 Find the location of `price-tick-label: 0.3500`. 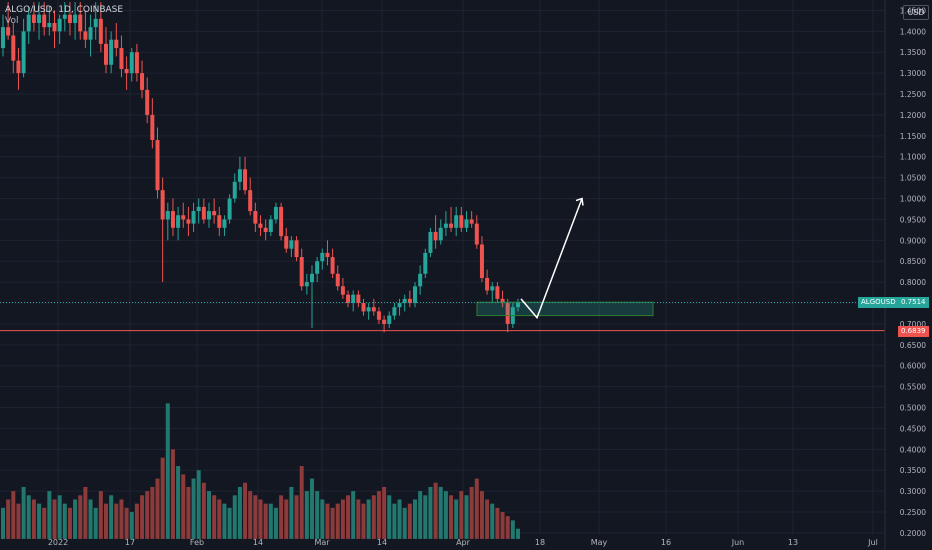

price-tick-label: 0.3500 is located at coordinates (913, 470).